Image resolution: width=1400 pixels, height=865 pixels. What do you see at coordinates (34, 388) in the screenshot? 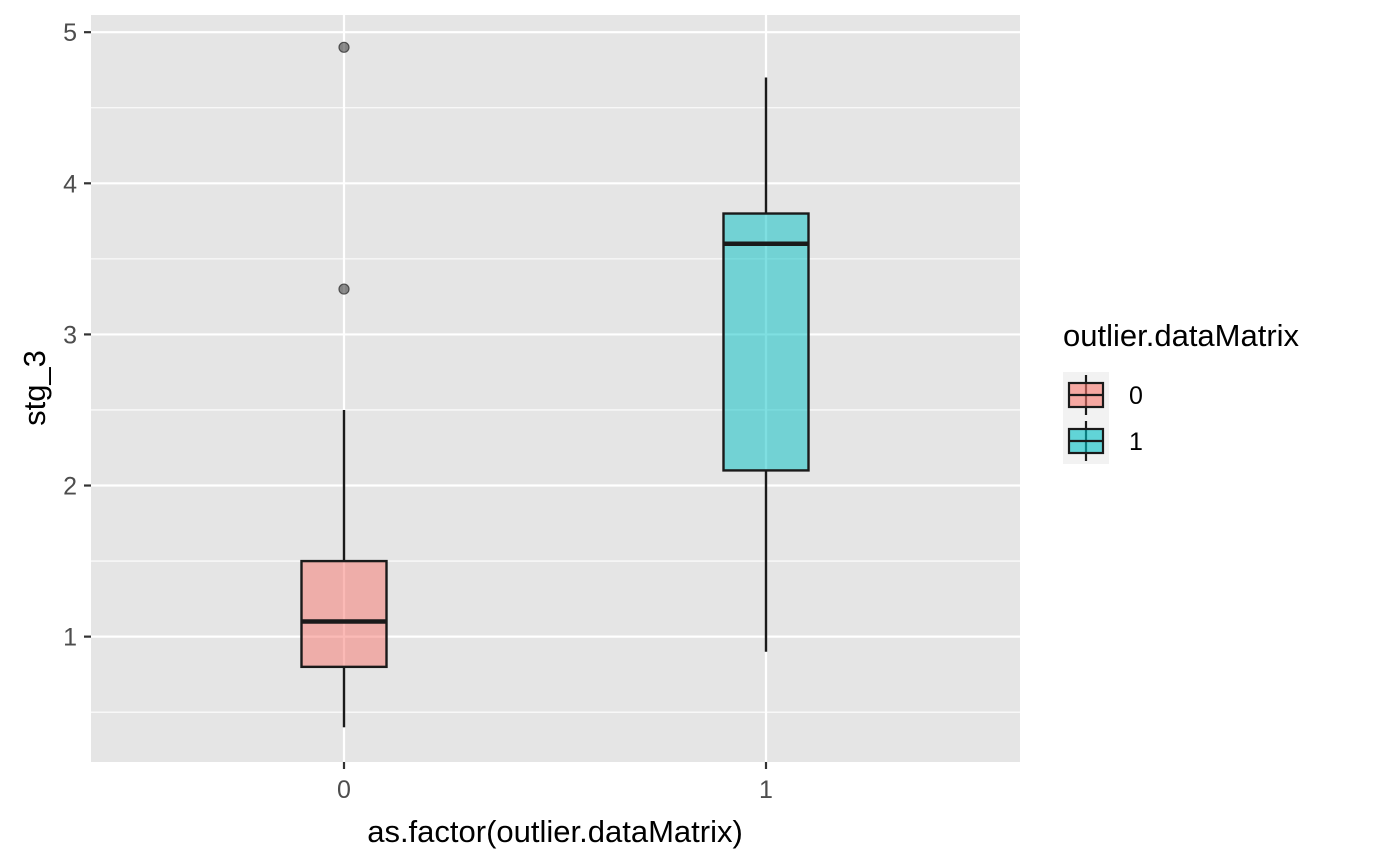
I see `y-axis-title: stg_3` at bounding box center [34, 388].